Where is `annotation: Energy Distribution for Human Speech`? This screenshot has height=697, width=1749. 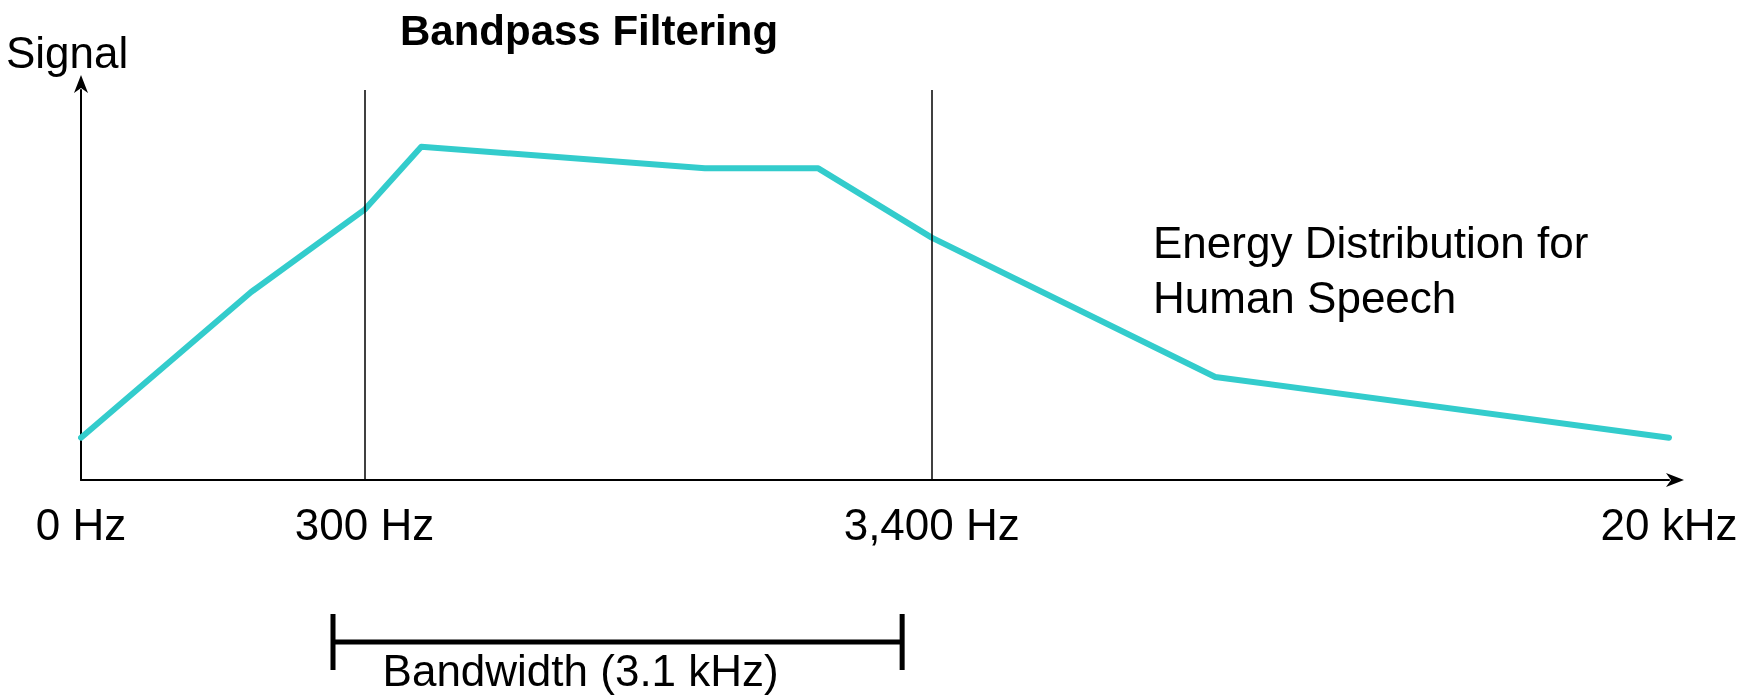
annotation: Energy Distribution for Human Speech is located at coordinates (1371, 270).